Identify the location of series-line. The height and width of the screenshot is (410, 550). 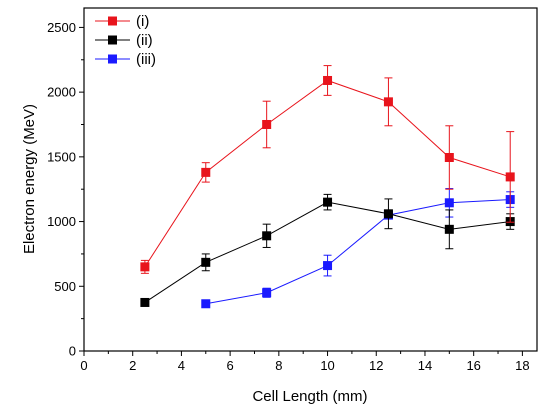
(358, 252).